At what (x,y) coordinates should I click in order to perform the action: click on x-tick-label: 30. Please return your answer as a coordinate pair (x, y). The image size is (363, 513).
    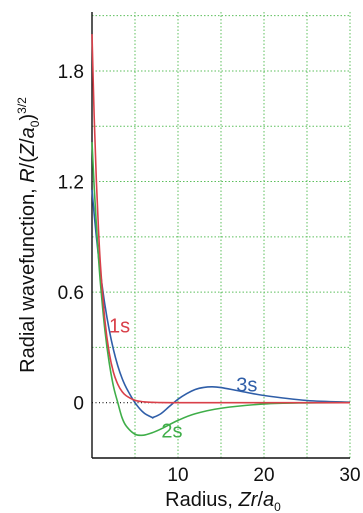
    Looking at the image, I should click on (349, 475).